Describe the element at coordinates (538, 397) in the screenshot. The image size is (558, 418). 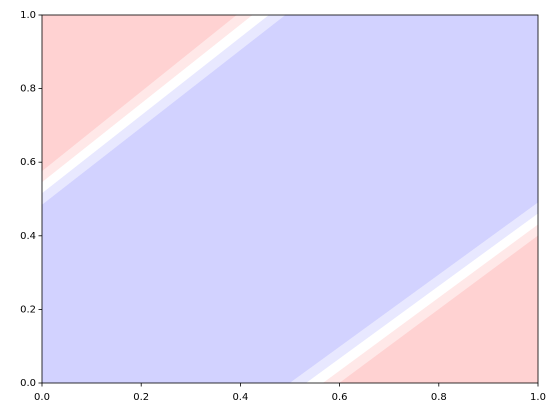
I see `x-tick-label: 1.0` at that location.